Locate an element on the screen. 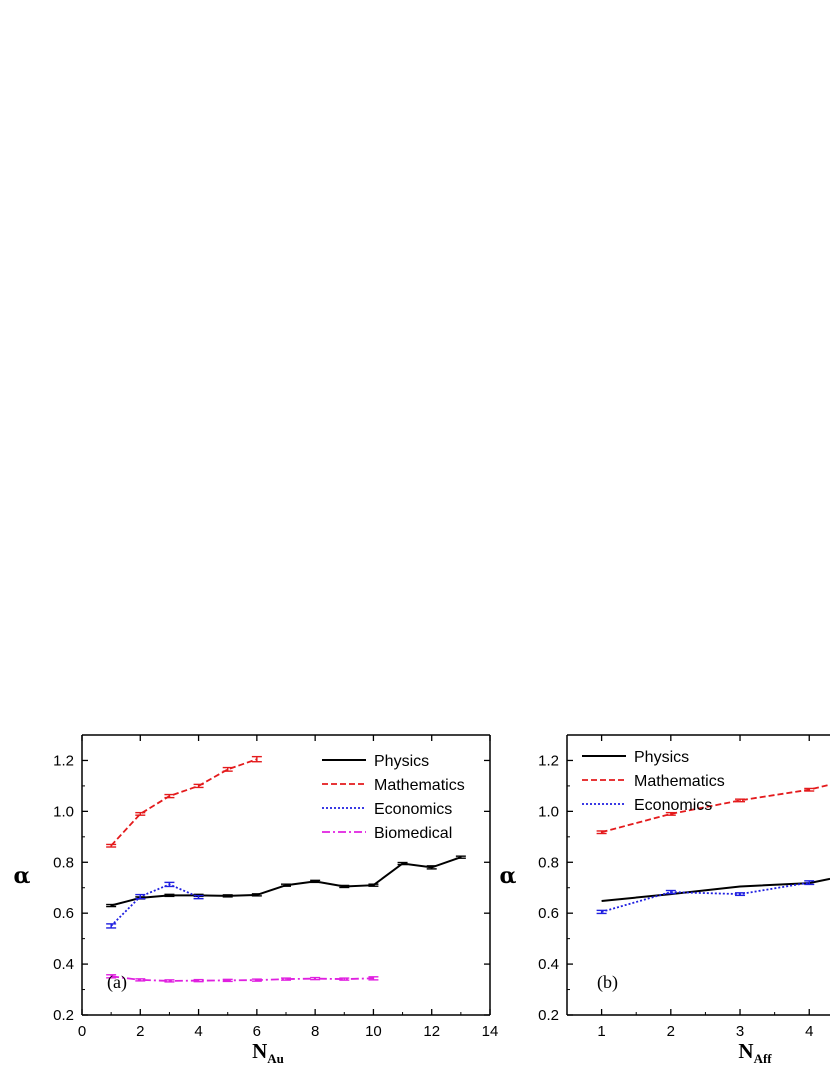 The image size is (830, 1075). legend: Physics Mathematics Economics is located at coordinates (653, 781).